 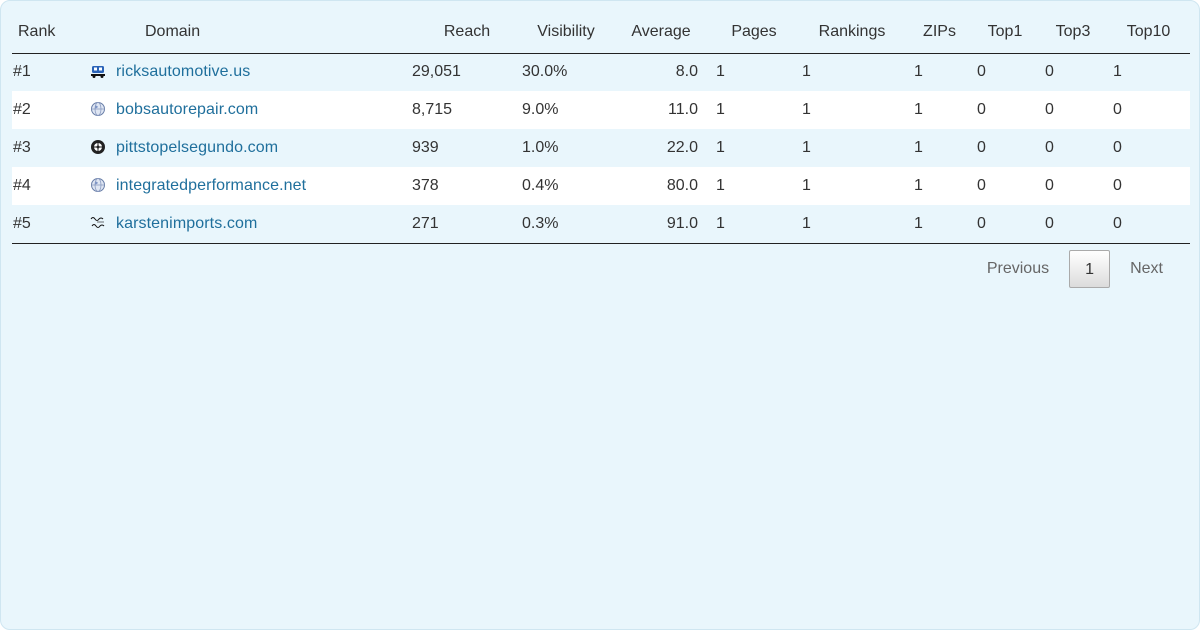 I want to click on average-cell: 80.0, so click(x=661, y=186).